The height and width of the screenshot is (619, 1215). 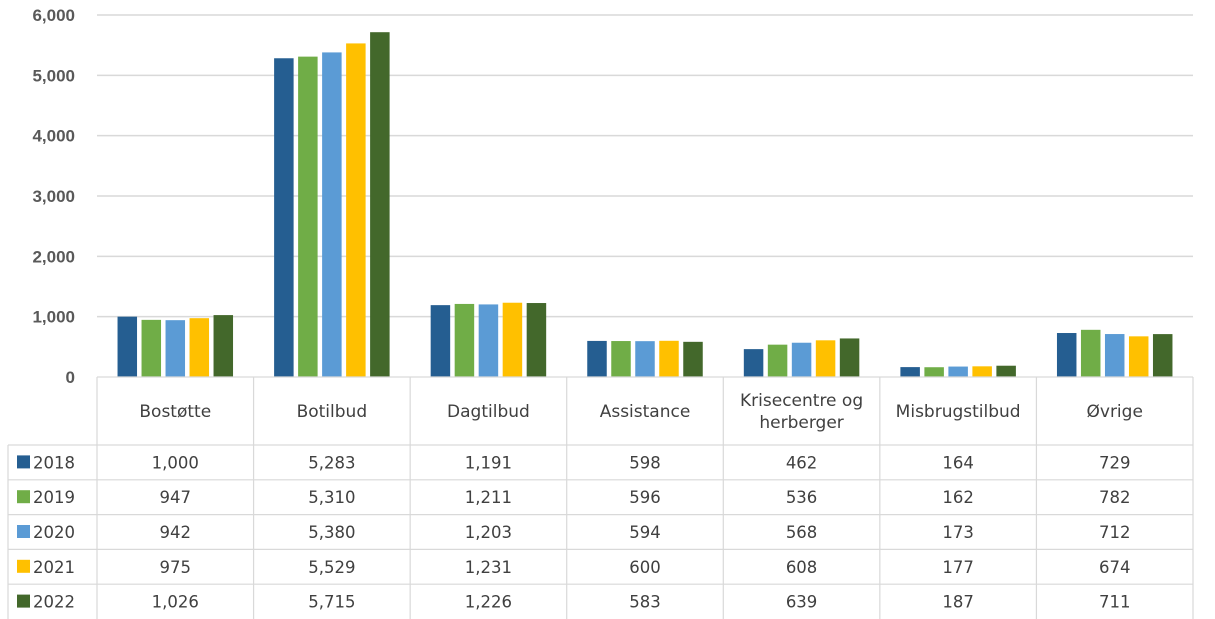 I want to click on category-label: Øvrige, so click(x=1115, y=412).